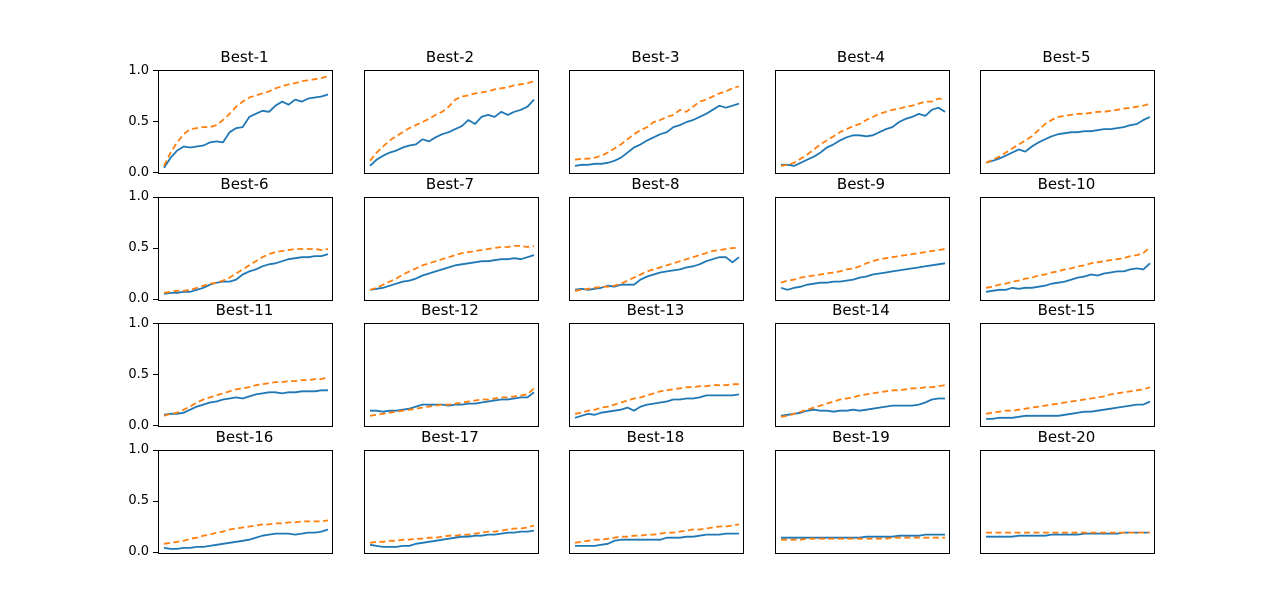 The height and width of the screenshot is (613, 1280). Describe the element at coordinates (244, 436) in the screenshot. I see `subplot-title-best-16: Best-16` at that location.